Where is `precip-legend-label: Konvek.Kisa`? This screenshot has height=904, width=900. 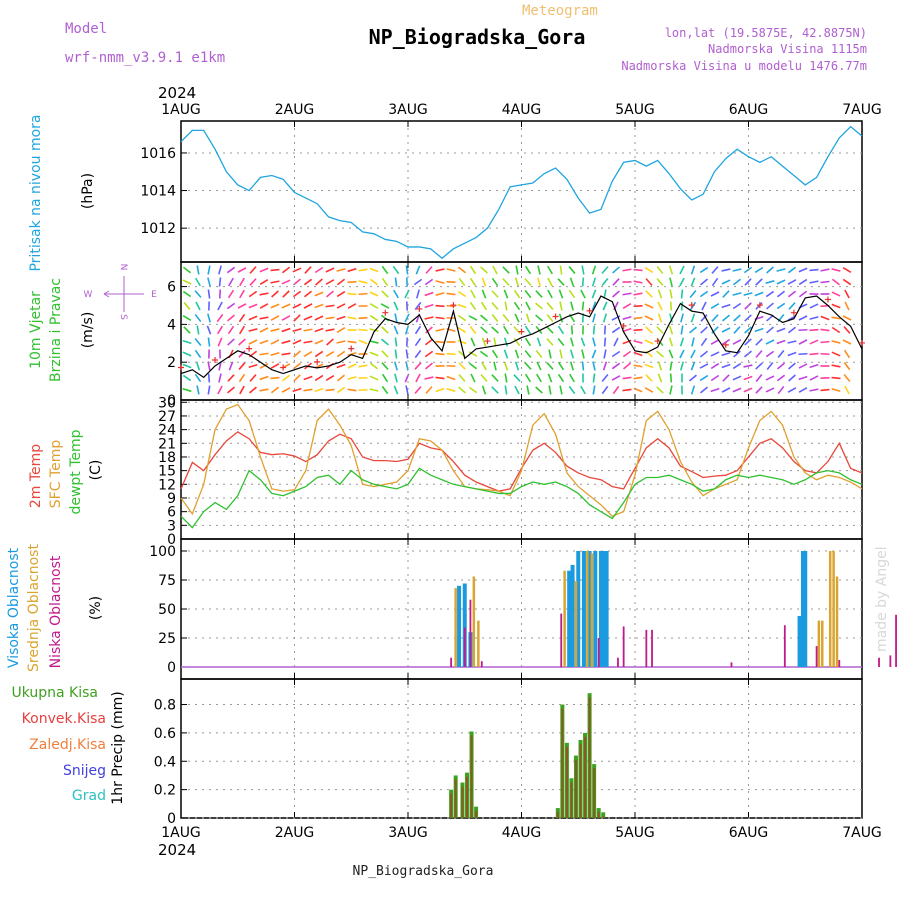
precip-legend-label: Konvek.Kisa is located at coordinates (64, 719).